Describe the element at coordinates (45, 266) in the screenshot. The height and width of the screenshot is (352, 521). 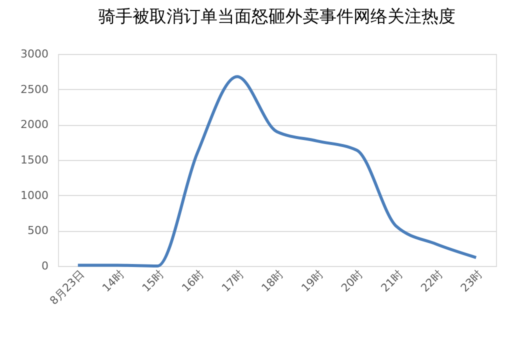
I see `y-tick-label: 0` at that location.